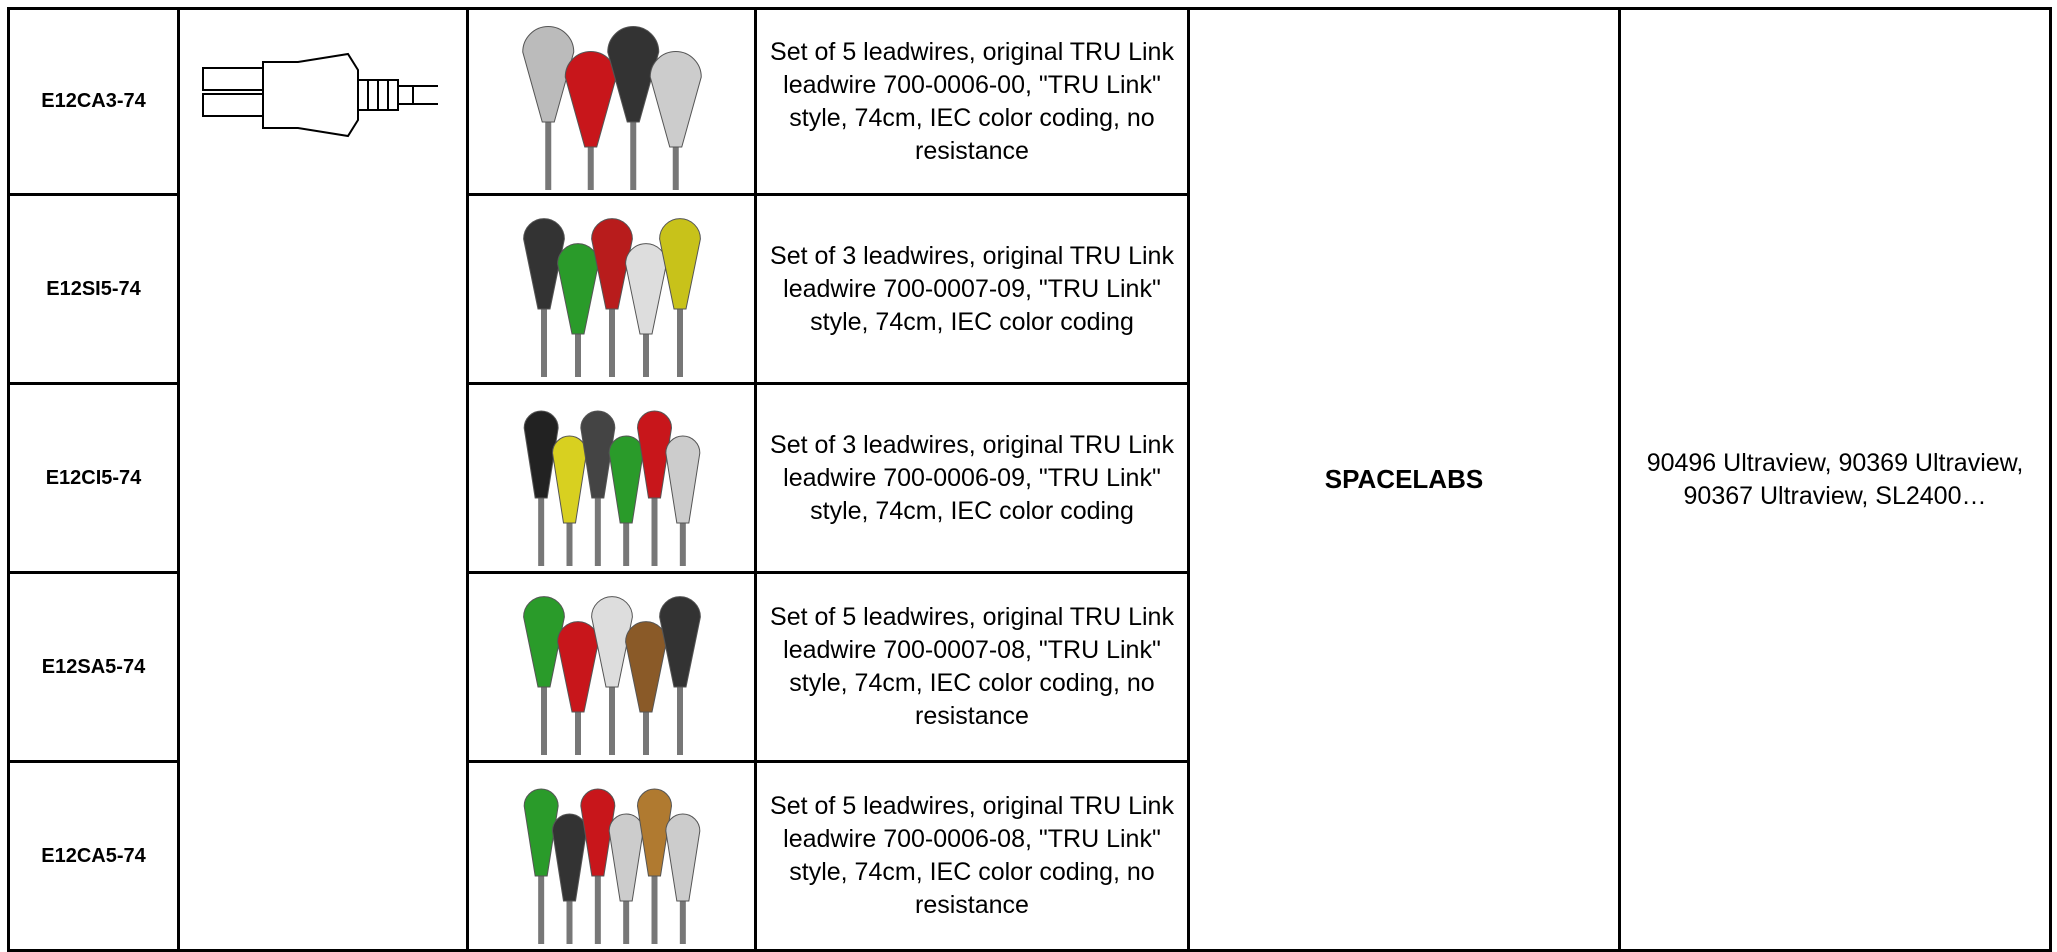 Image resolution: width=2057 pixels, height=952 pixels. Describe the element at coordinates (93, 101) in the screenshot. I see `product-code: E12CA3-74` at that location.